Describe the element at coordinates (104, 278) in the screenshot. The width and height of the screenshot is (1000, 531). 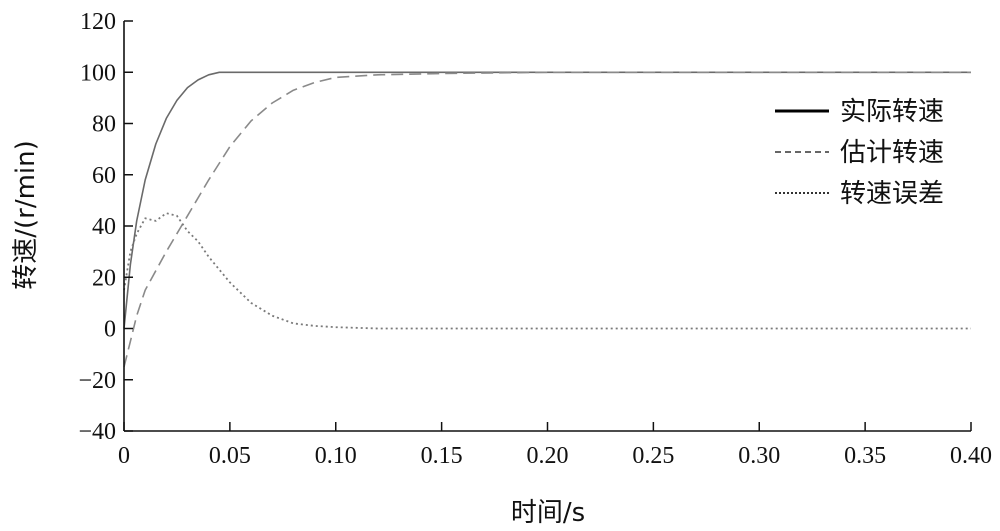
I see `y-tick-label: 20` at that location.